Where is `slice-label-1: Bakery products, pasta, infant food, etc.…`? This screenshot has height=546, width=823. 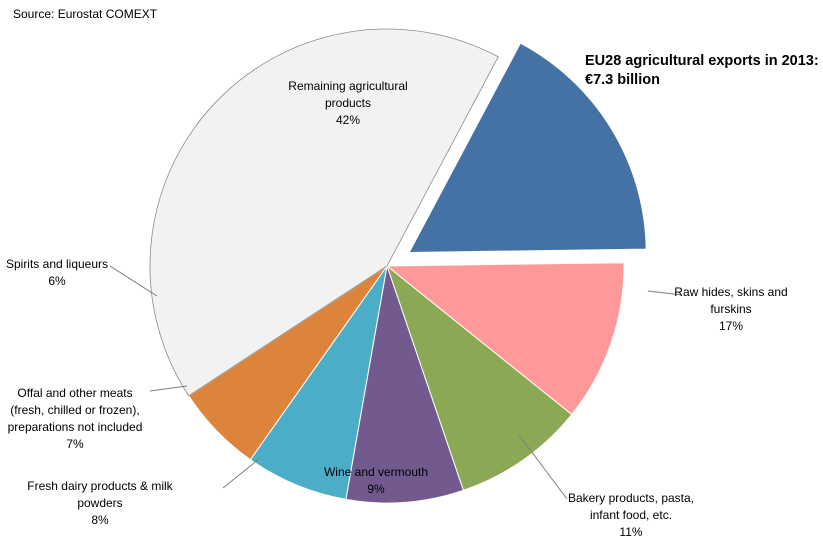
slice-label-1: Bakery products, pasta, infant food, etc.… is located at coordinates (631, 515).